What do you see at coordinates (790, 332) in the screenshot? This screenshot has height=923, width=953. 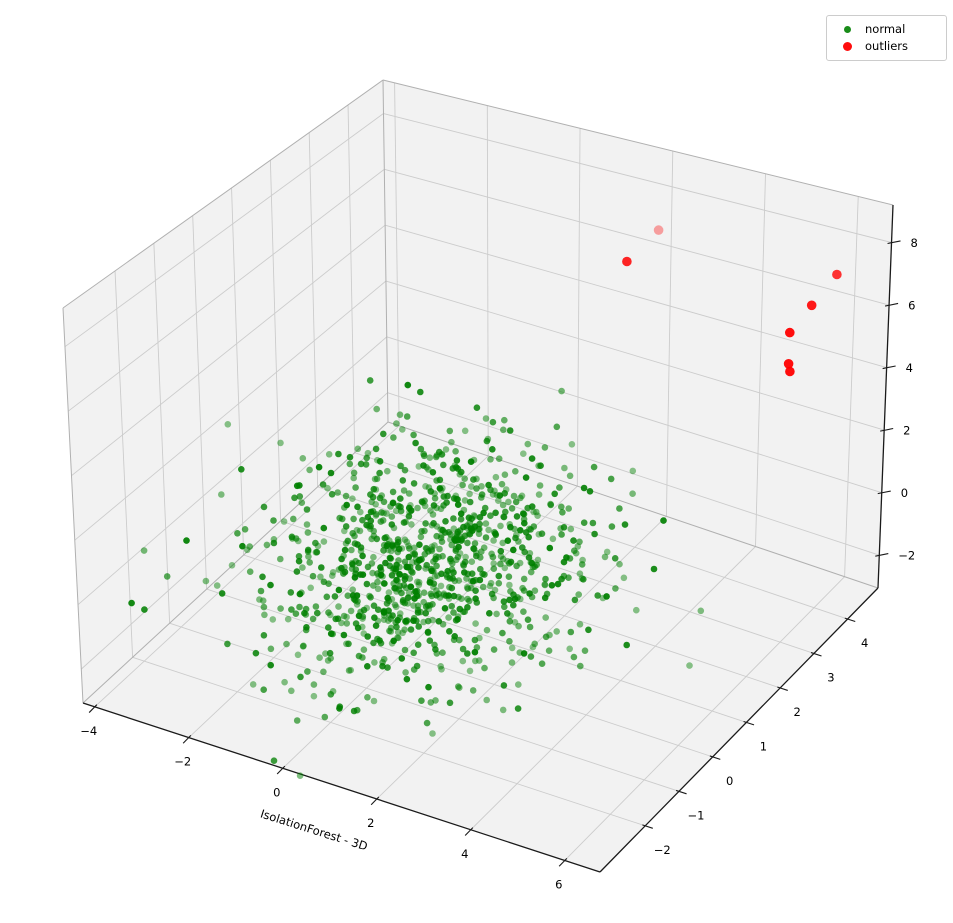 I see `outlier-point` at bounding box center [790, 332].